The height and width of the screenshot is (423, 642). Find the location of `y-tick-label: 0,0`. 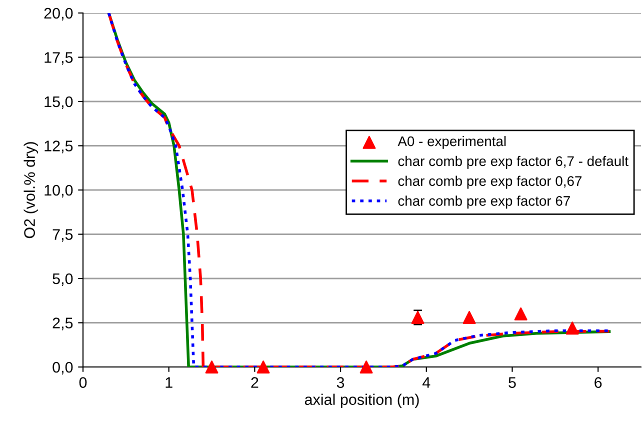

y-tick-label: 0,0 is located at coordinates (62, 368).